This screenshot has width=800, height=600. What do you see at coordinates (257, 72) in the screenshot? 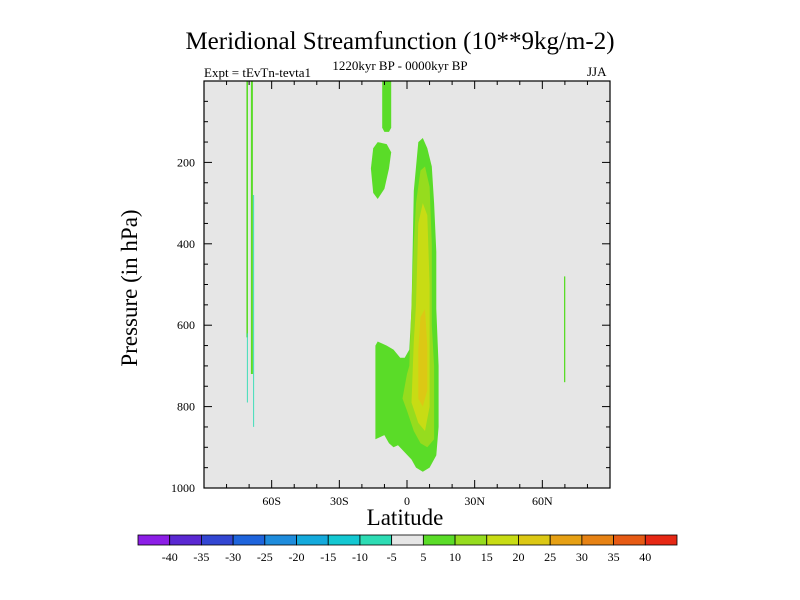
I see `experiment-label: Expt = tEvTn-tevta1` at bounding box center [257, 72].